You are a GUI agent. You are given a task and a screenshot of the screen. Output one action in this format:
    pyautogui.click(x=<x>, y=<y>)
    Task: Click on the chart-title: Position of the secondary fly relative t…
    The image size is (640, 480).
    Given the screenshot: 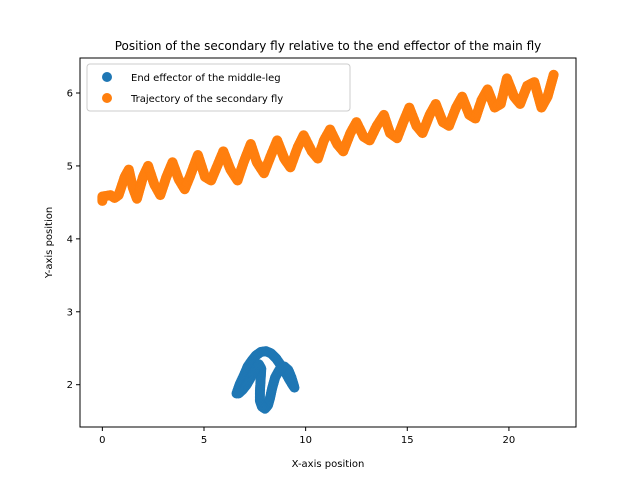 What is the action you would take?
    pyautogui.click(x=328, y=46)
    